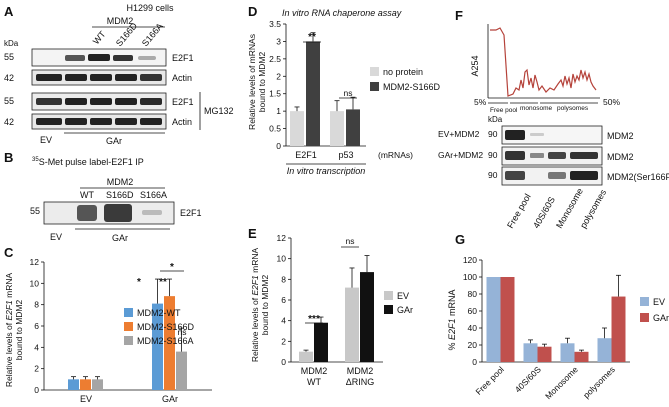 Image resolution: width=669 pixels, height=407 pixels. Describe the element at coordinates (659, 302) in the screenshot. I see `panel-g-legend-label: EV` at that location.